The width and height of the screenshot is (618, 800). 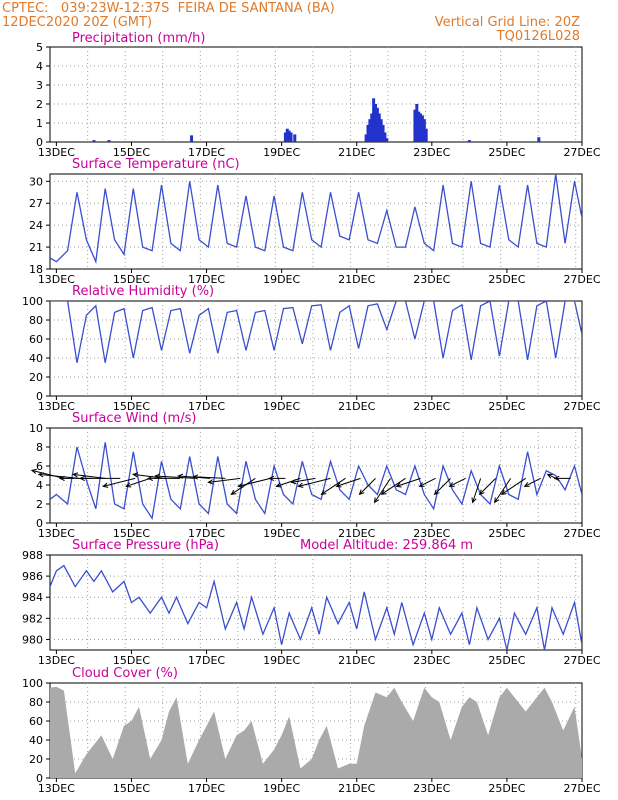 I want to click on y-tick-label: 10, so click(x=36, y=428).